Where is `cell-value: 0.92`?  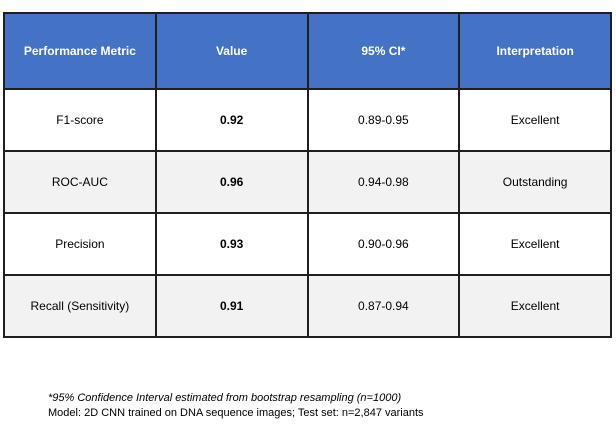 cell-value: 0.92 is located at coordinates (231, 120).